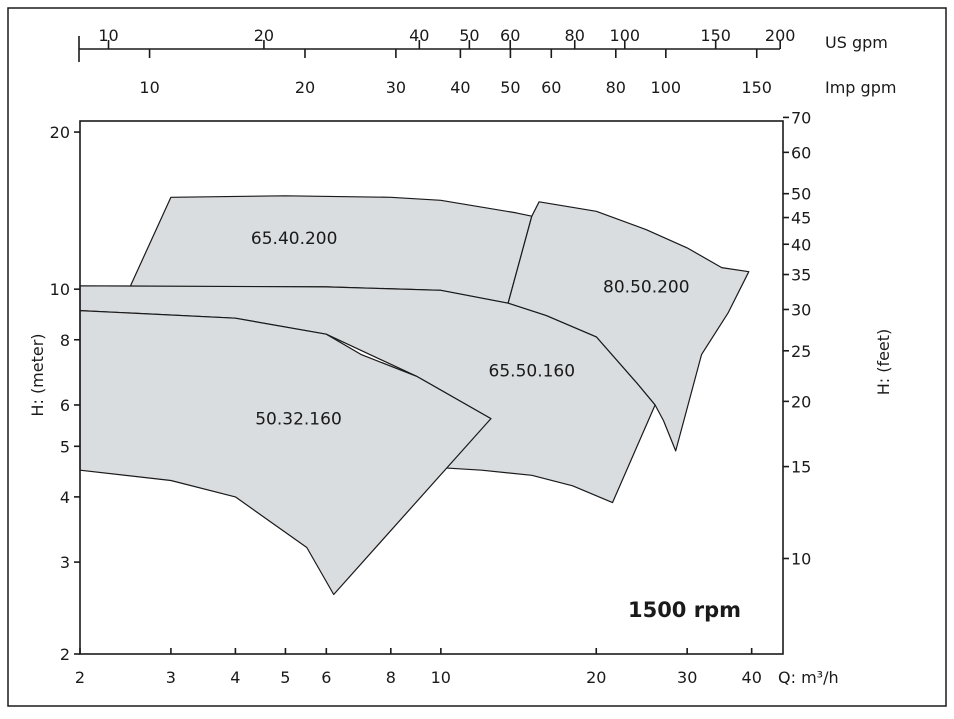  Describe the element at coordinates (305, 87) in the screenshot. I see `imp-gpm-tick-label: 20` at that location.